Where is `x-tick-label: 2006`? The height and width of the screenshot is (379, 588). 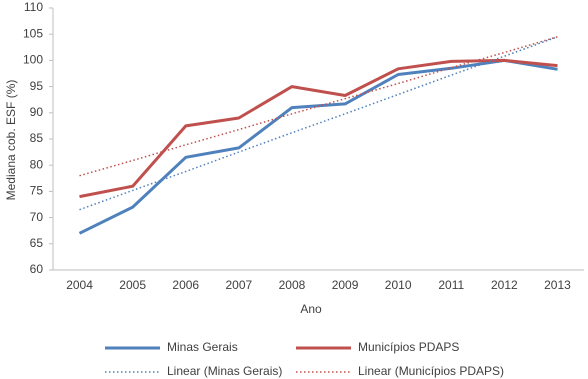
x-tick-label: 2006 is located at coordinates (185, 285).